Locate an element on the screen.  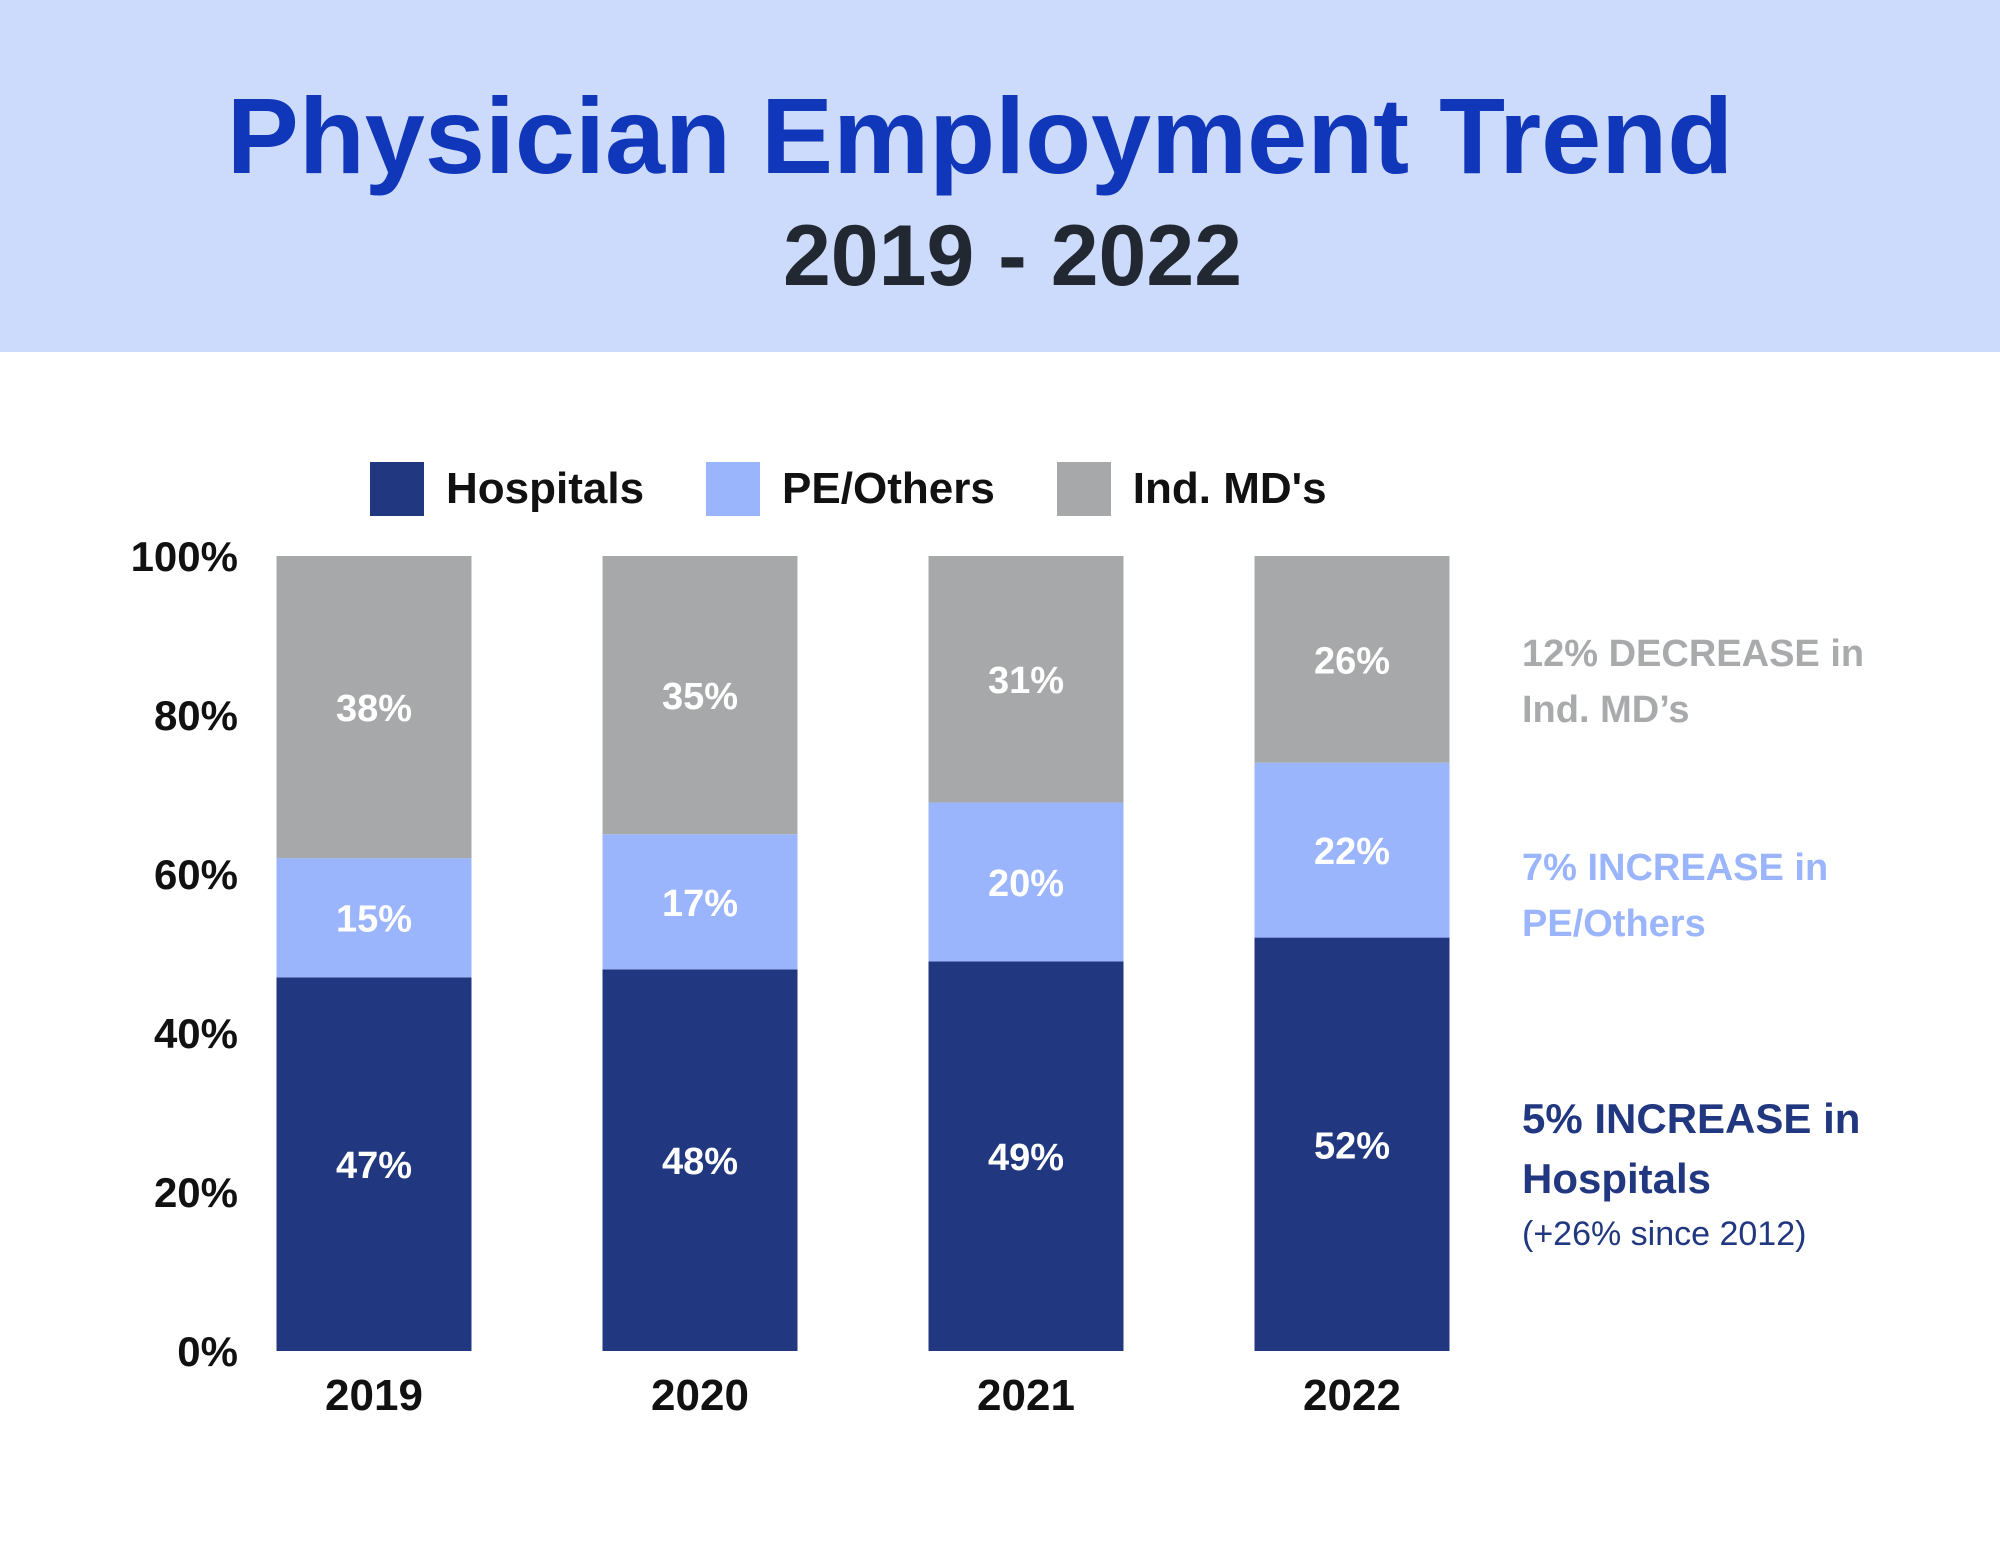
data-label: 48% is located at coordinates (700, 1162).